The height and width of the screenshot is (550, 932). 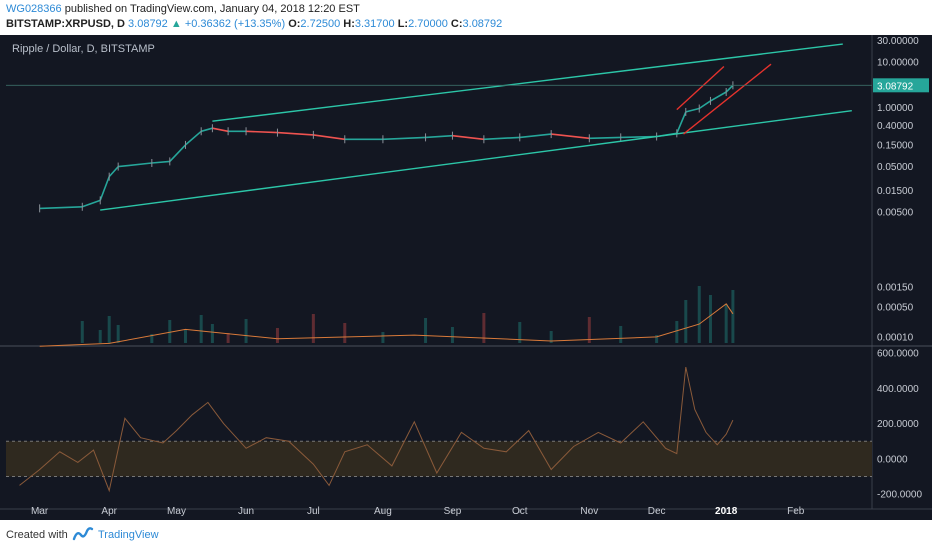 What do you see at coordinates (235, 24) in the screenshot?
I see `price-change: +0.36362 (+13.35%)` at bounding box center [235, 24].